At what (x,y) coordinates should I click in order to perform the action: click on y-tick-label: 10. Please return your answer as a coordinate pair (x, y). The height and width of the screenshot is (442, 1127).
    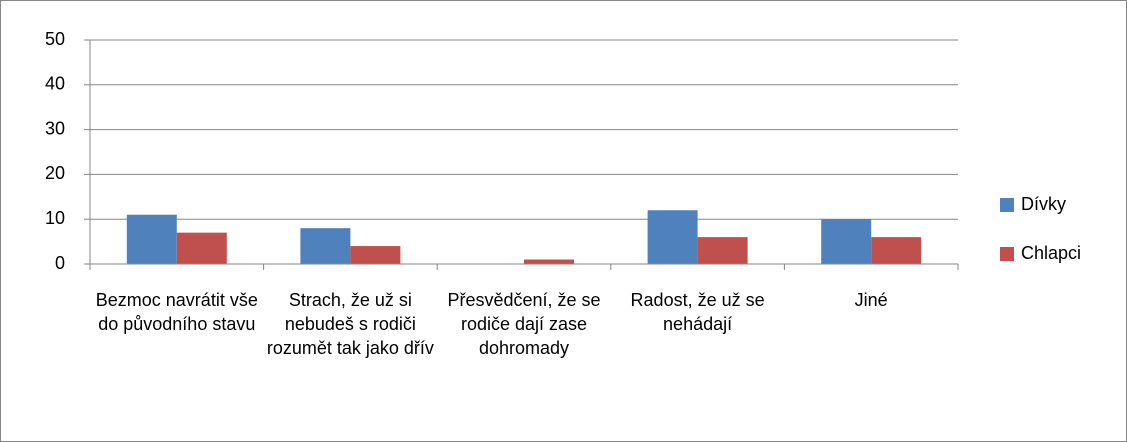
    Looking at the image, I should click on (55, 218).